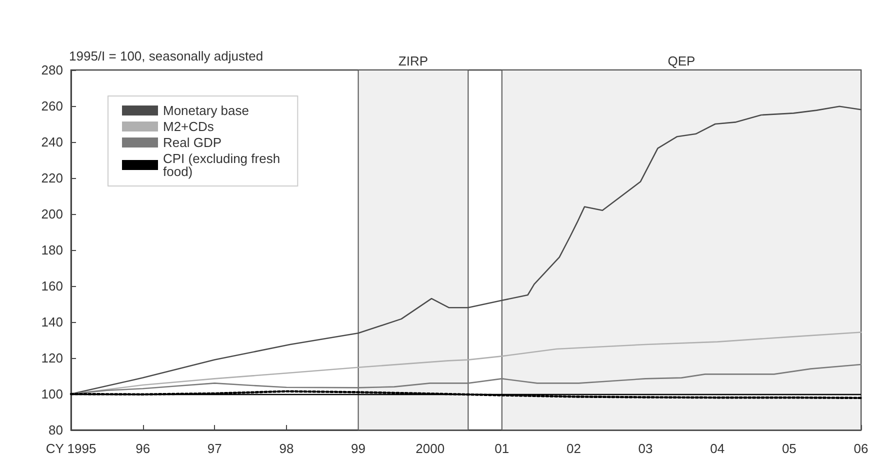 Image resolution: width=885 pixels, height=476 pixels. Describe the element at coordinates (52, 142) in the screenshot. I see `y-tick-label: 240` at that location.